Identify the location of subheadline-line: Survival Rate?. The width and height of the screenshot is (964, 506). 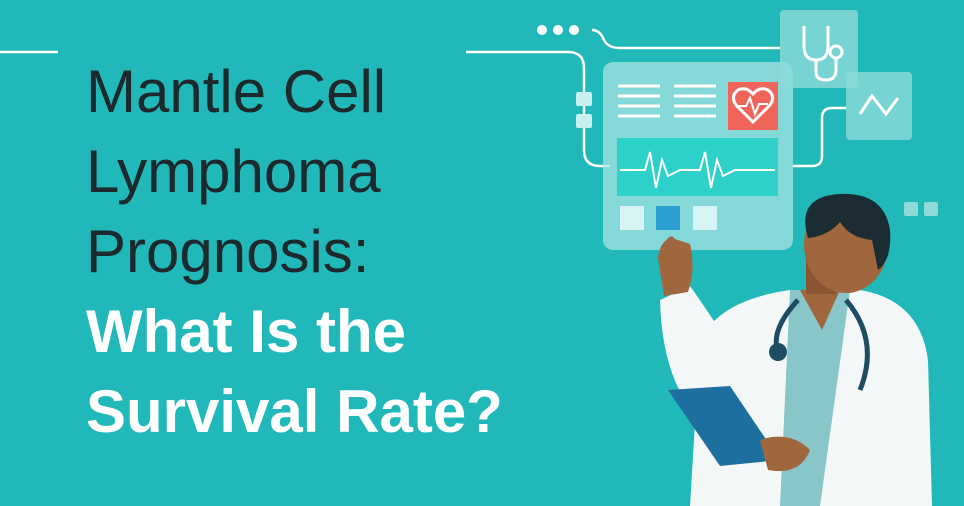
(294, 411).